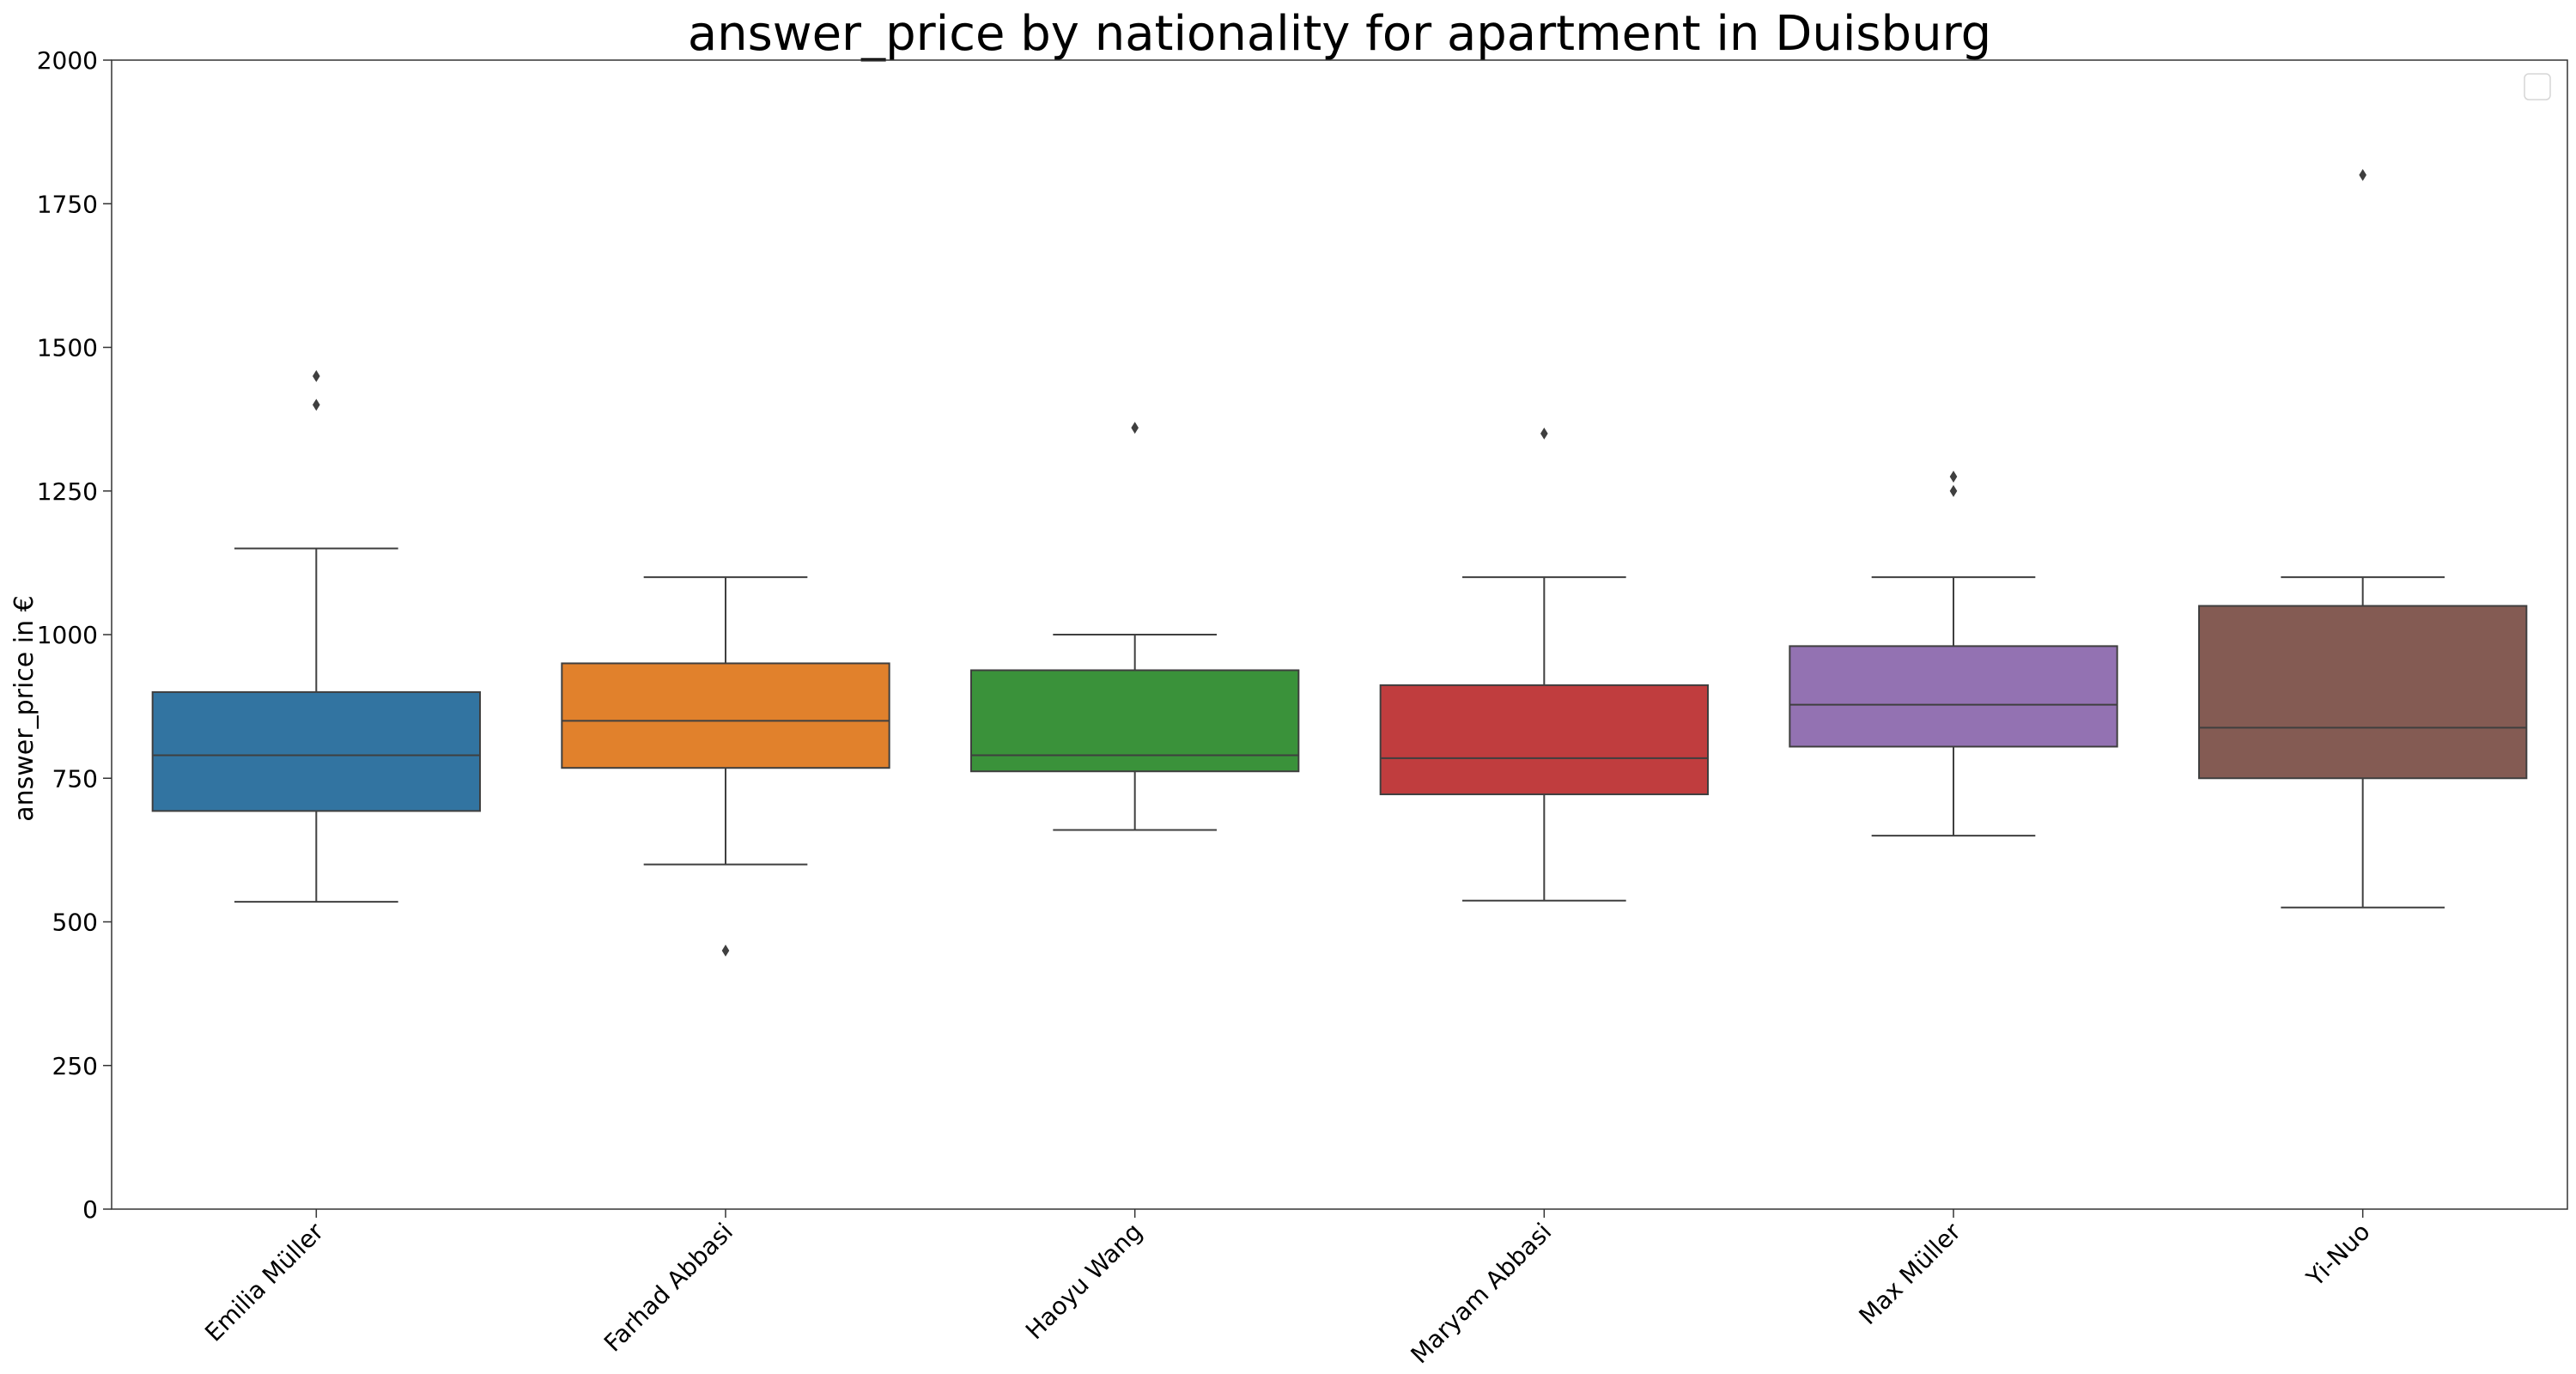  Describe the element at coordinates (75, 923) in the screenshot. I see `y-tick-label: 500` at that location.